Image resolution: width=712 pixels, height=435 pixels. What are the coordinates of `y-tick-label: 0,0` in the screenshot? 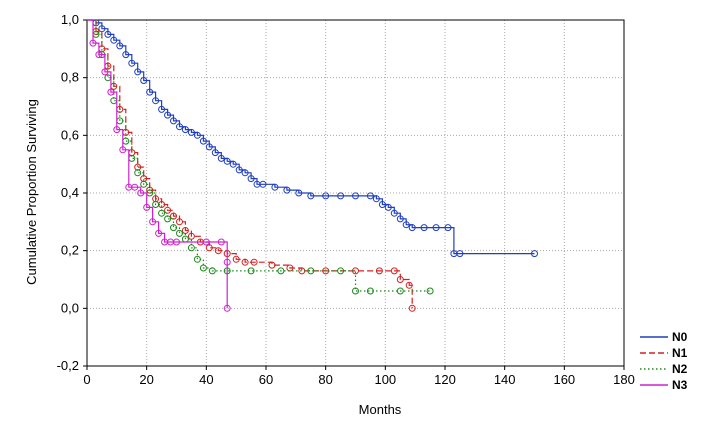 It's located at (70, 307).